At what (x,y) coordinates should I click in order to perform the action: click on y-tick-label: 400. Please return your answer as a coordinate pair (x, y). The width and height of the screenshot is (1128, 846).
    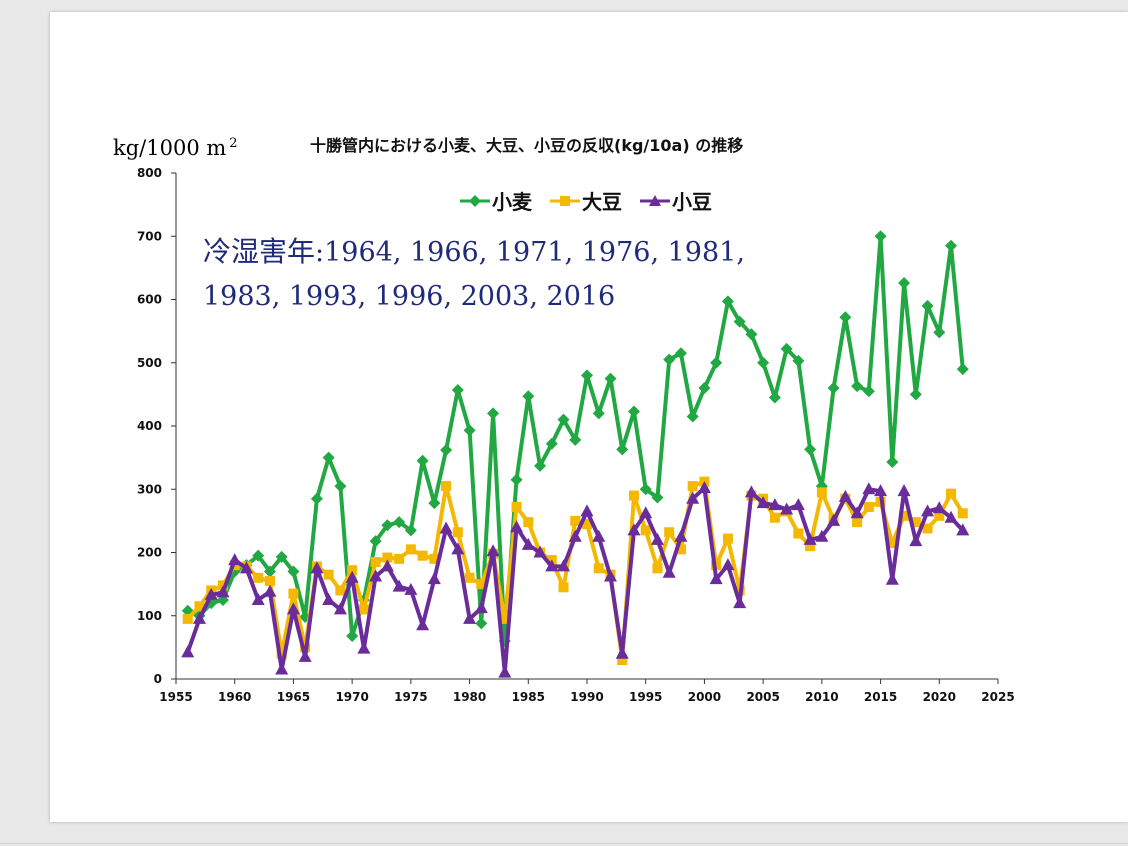
    Looking at the image, I should click on (149, 426).